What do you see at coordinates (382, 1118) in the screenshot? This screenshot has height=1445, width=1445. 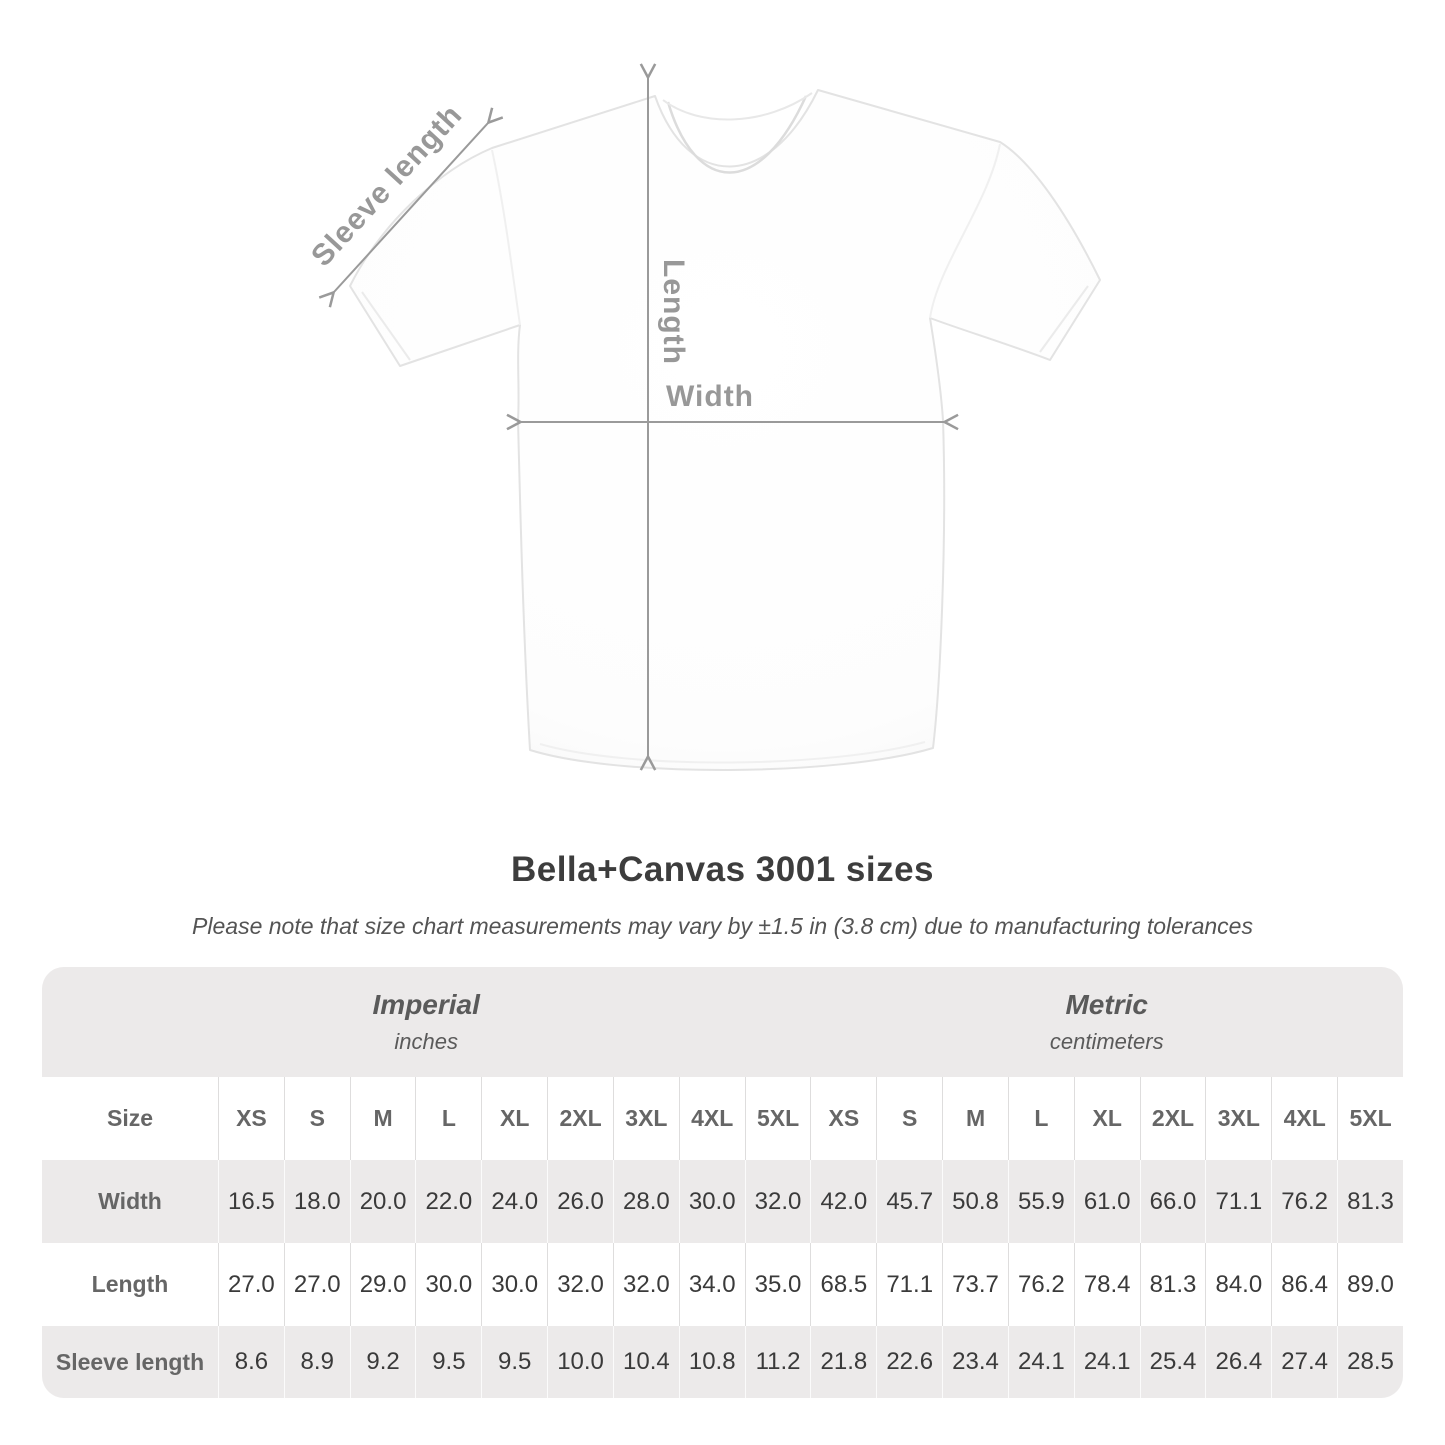 I see `imperial-size-col-header: M` at bounding box center [382, 1118].